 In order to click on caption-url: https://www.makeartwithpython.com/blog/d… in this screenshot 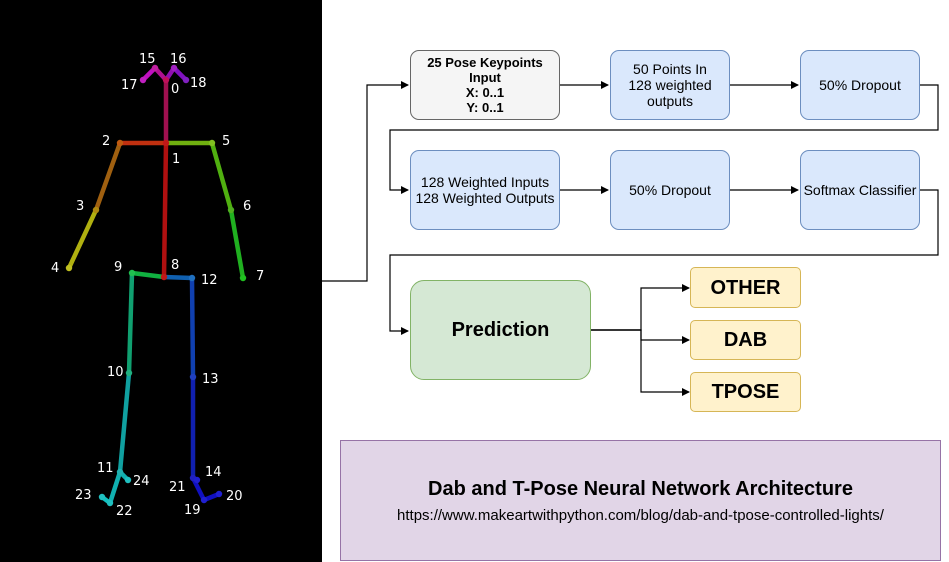, I will do `click(640, 515)`.